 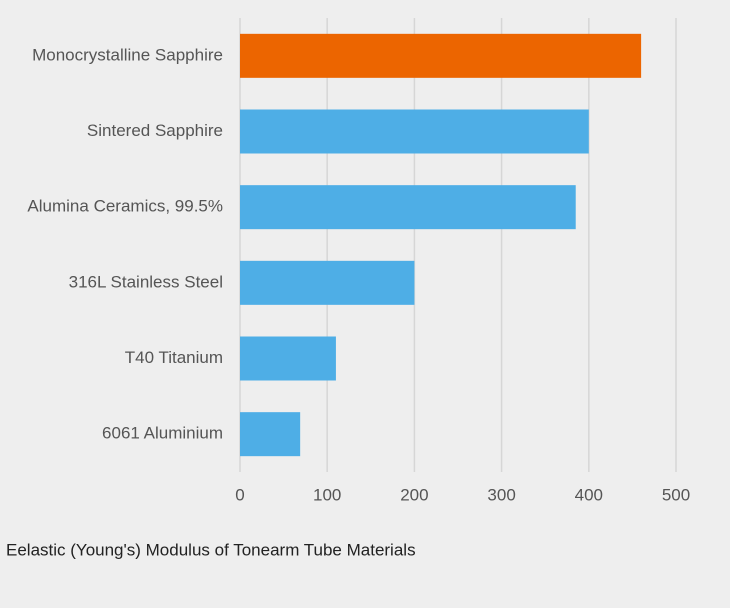 I want to click on x-tick-label: 300, so click(x=501, y=494).